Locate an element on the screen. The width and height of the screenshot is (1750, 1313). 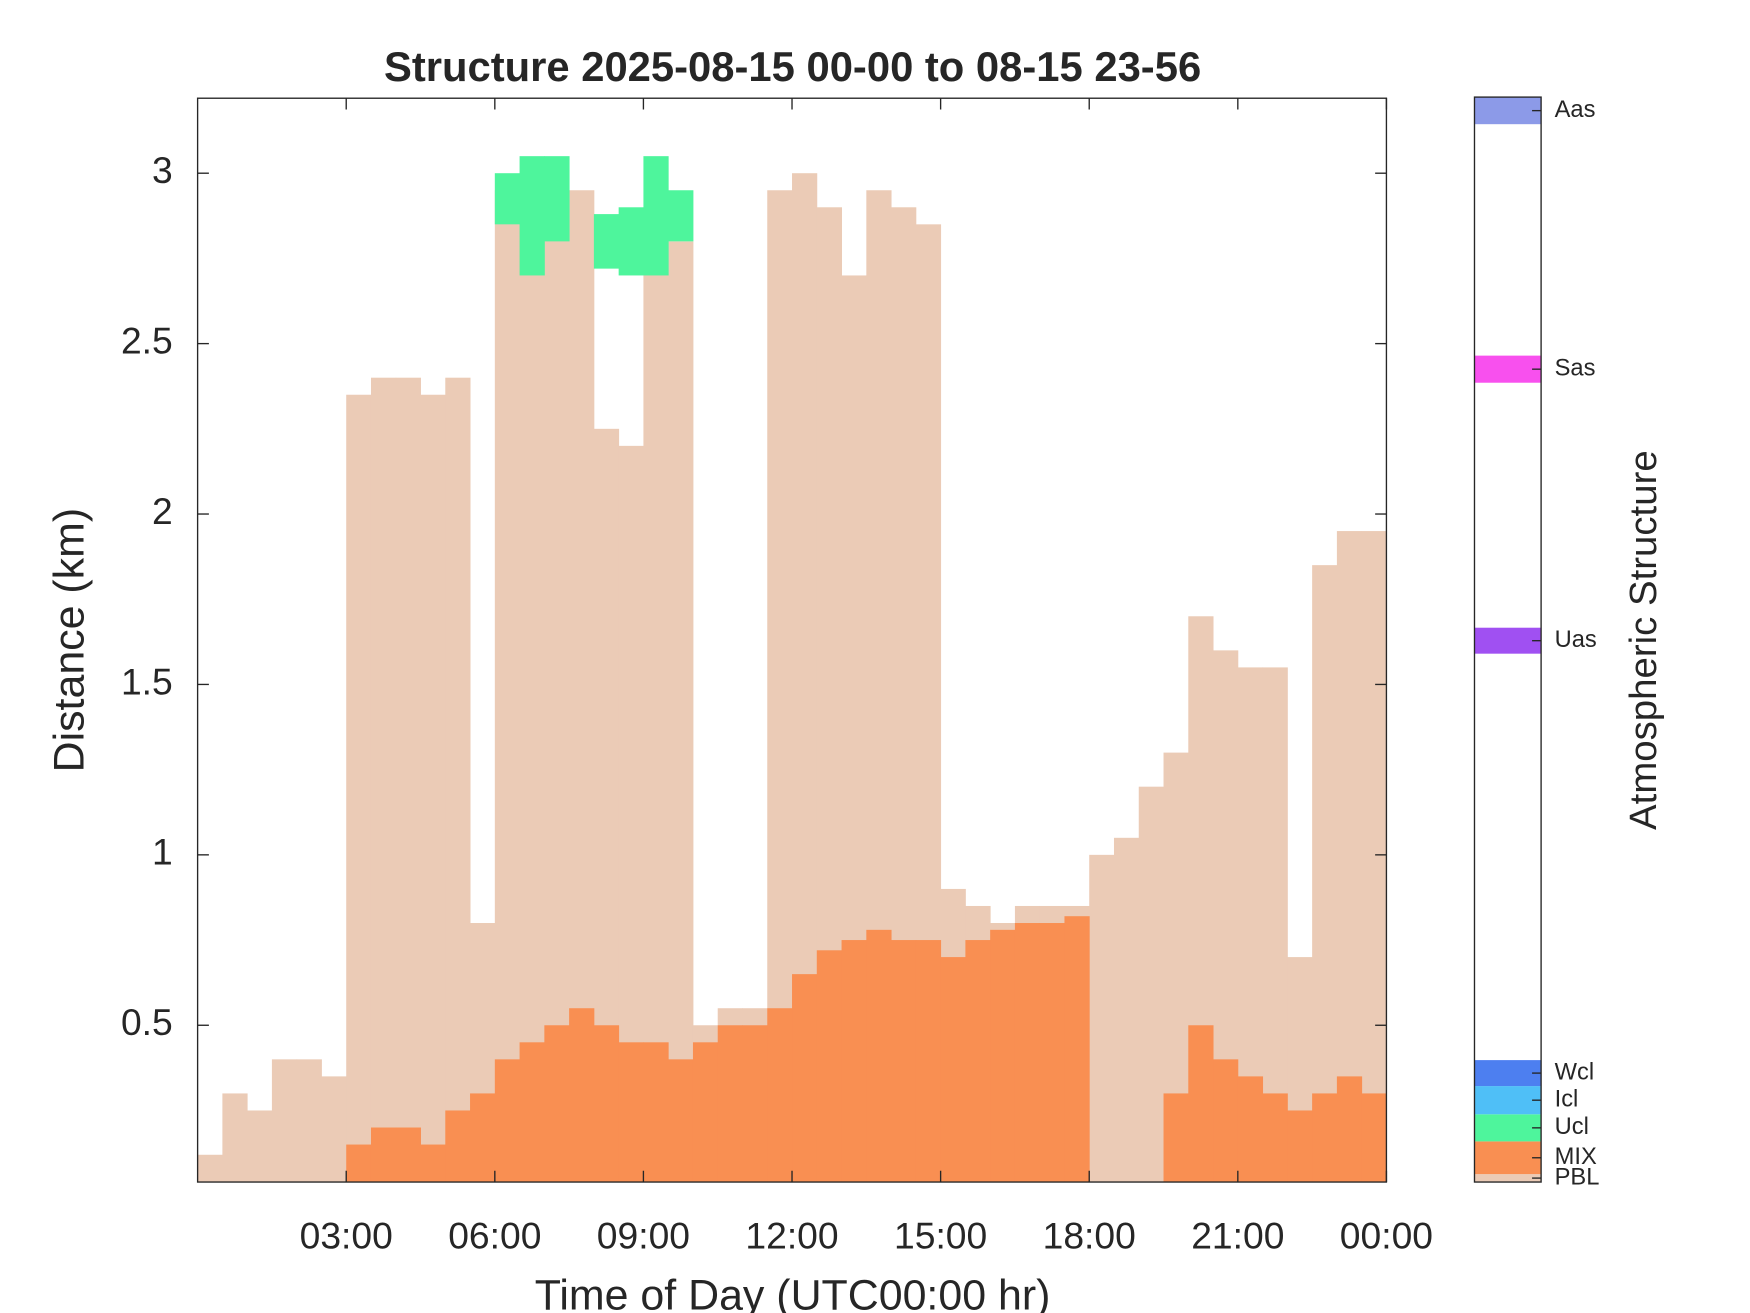
x-axis-label: Time of Day (UTC00:00 hr) is located at coordinates (793, 1292).